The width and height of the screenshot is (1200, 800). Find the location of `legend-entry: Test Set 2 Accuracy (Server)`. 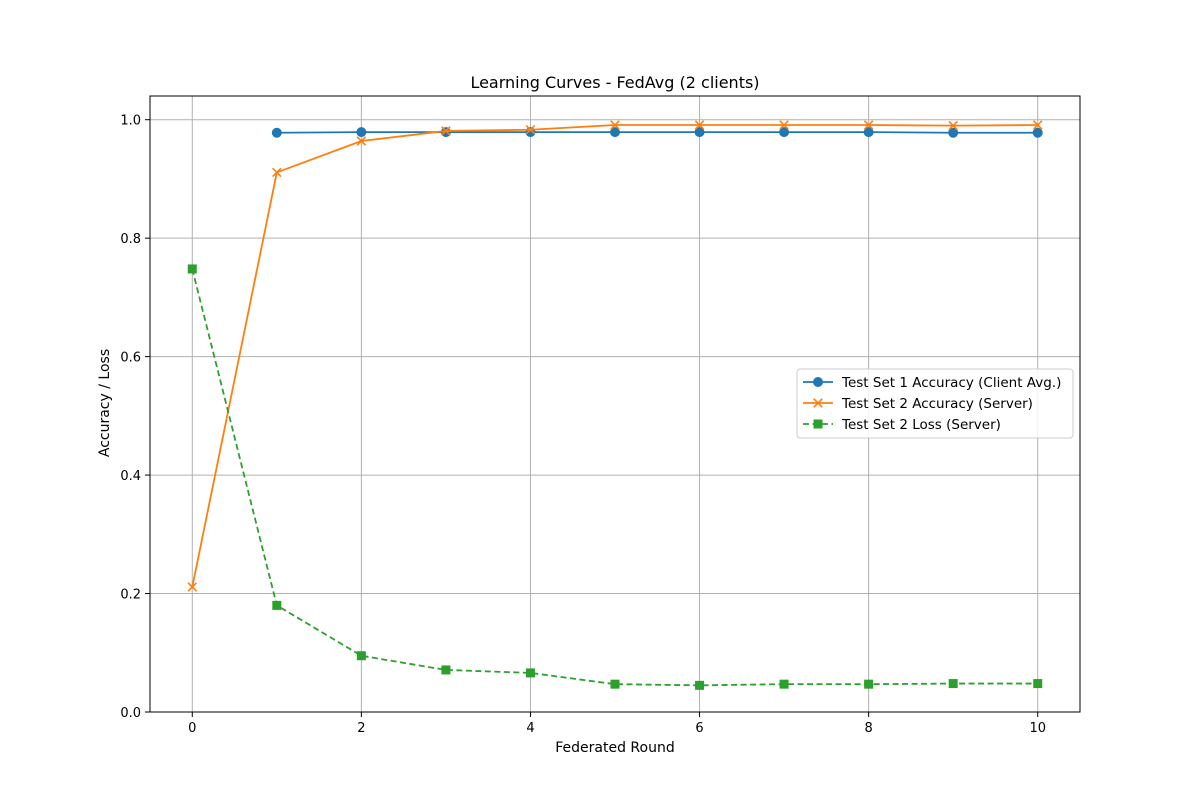

legend-entry: Test Set 2 Accuracy (Server) is located at coordinates (918, 404).